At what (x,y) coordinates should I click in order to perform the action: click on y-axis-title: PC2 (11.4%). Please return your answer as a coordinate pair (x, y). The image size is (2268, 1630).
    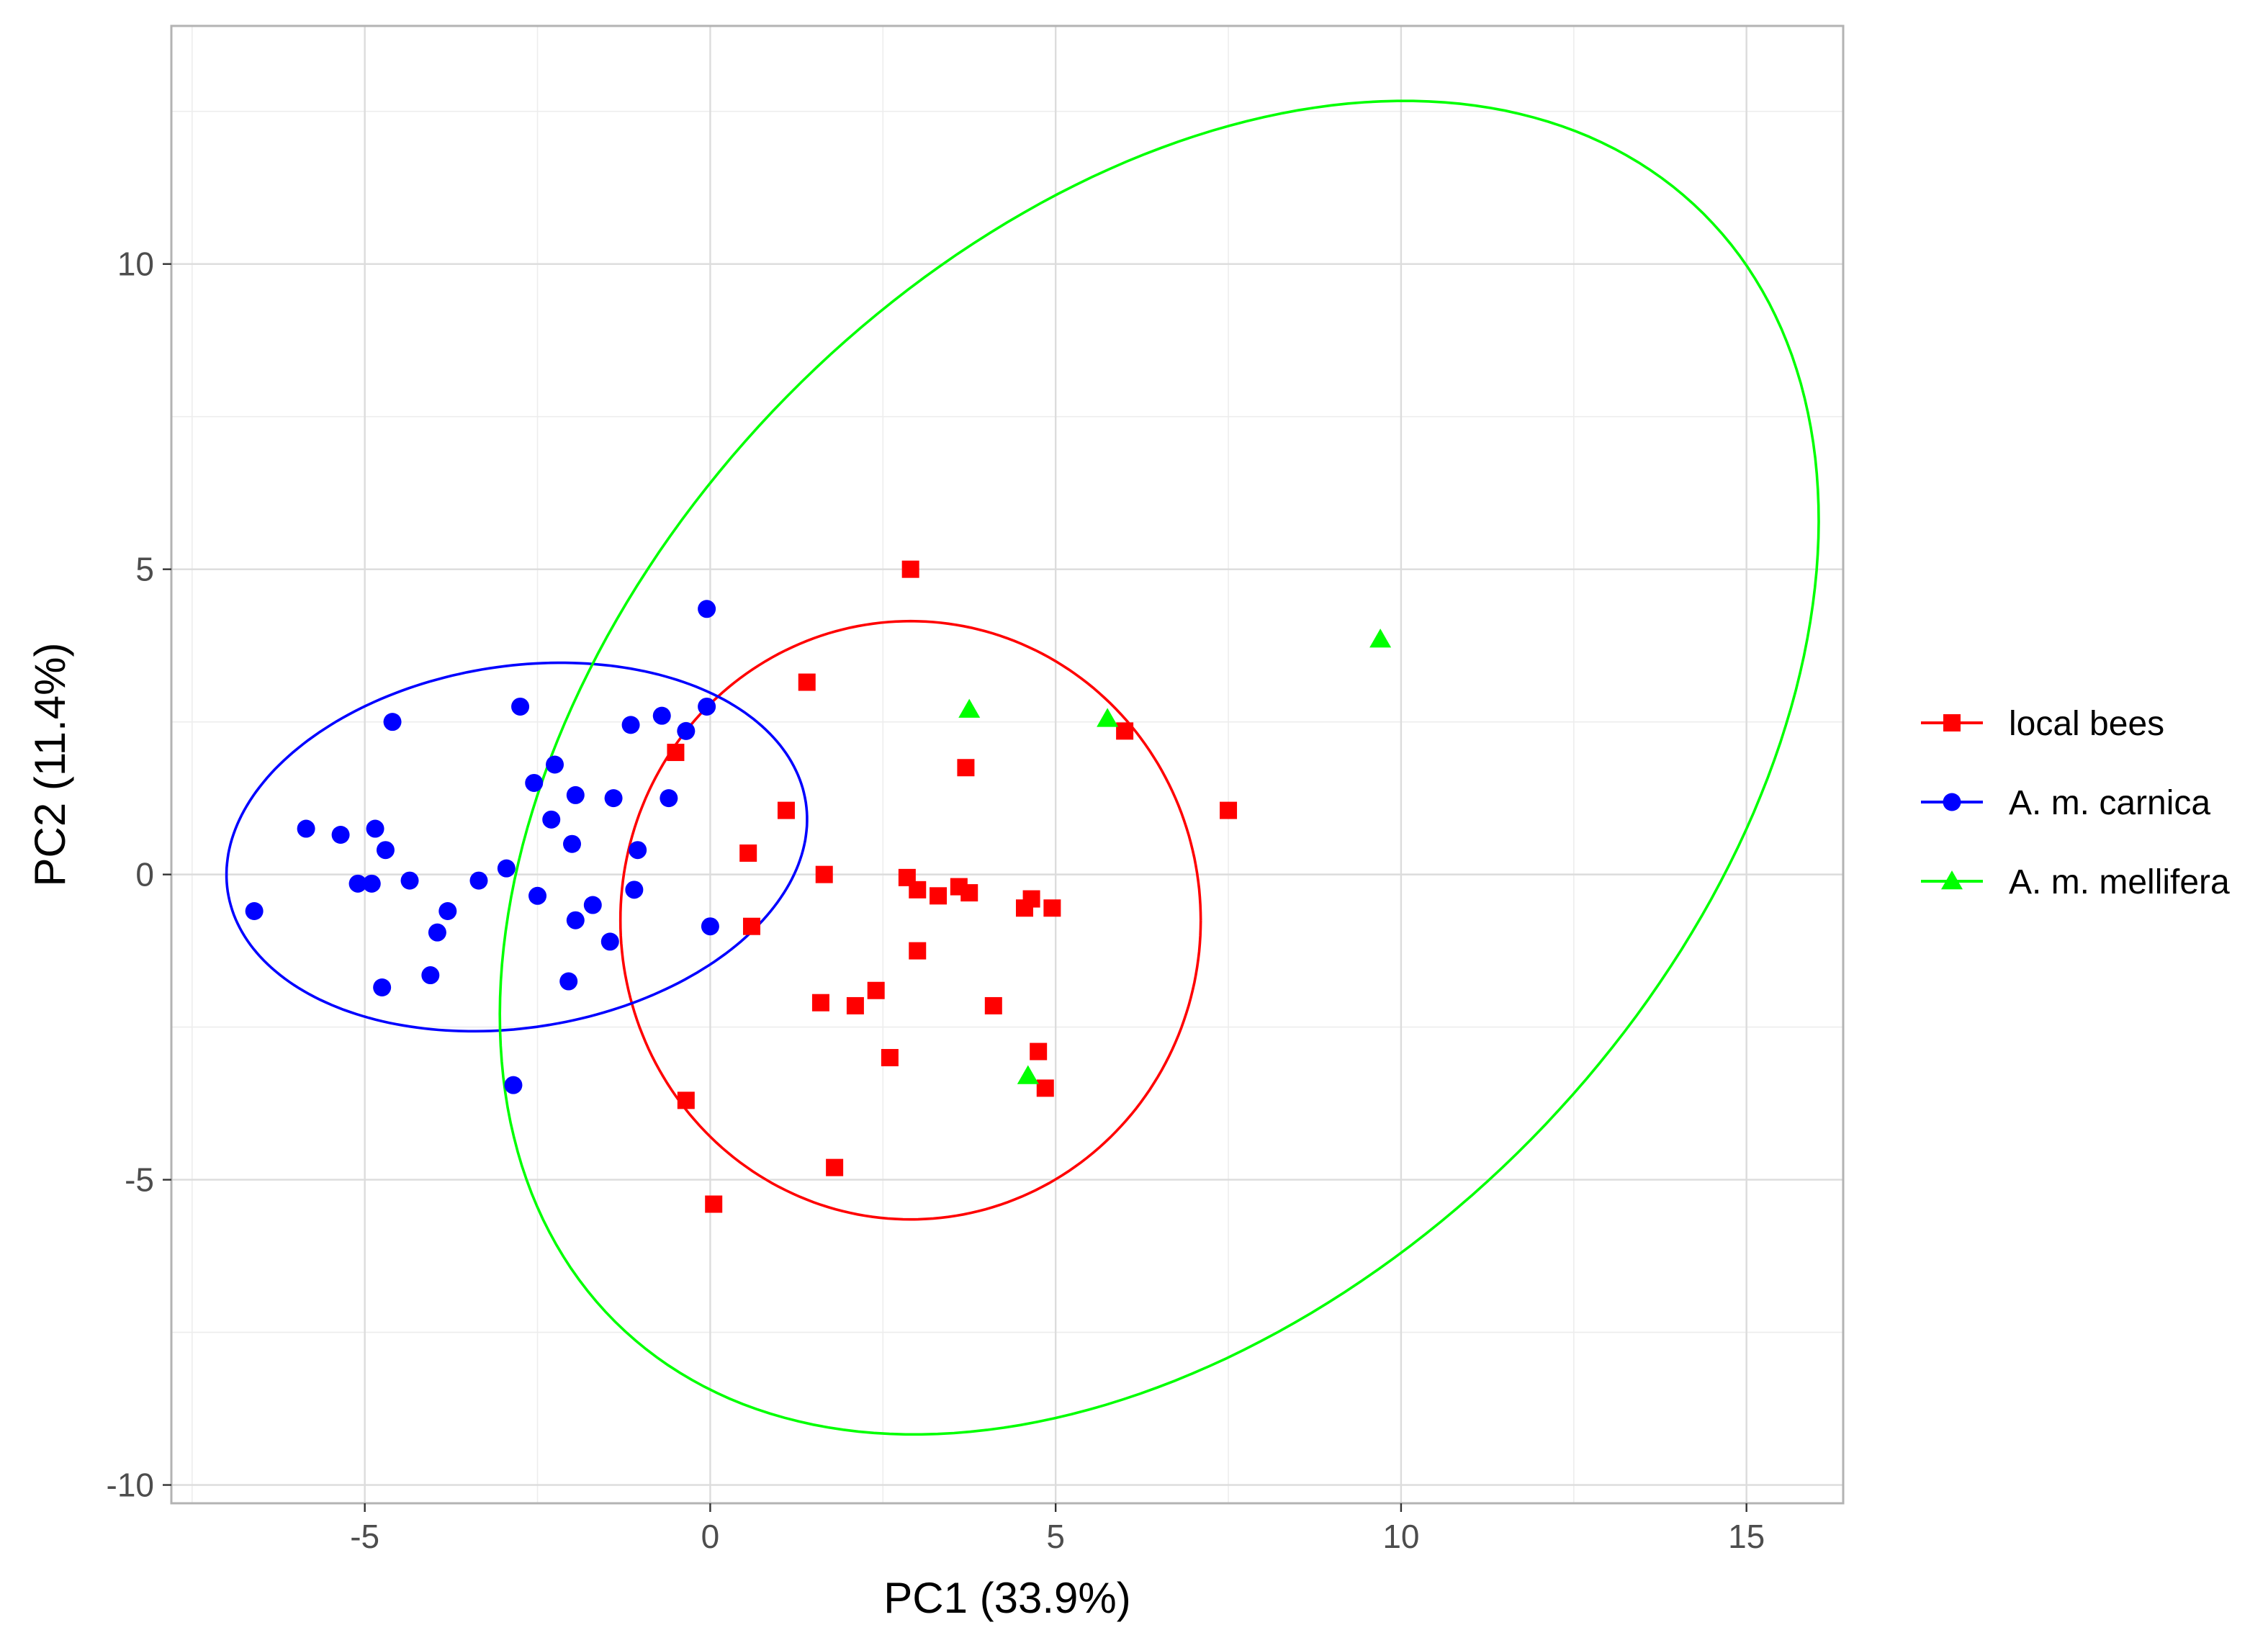
    Looking at the image, I should click on (50, 764).